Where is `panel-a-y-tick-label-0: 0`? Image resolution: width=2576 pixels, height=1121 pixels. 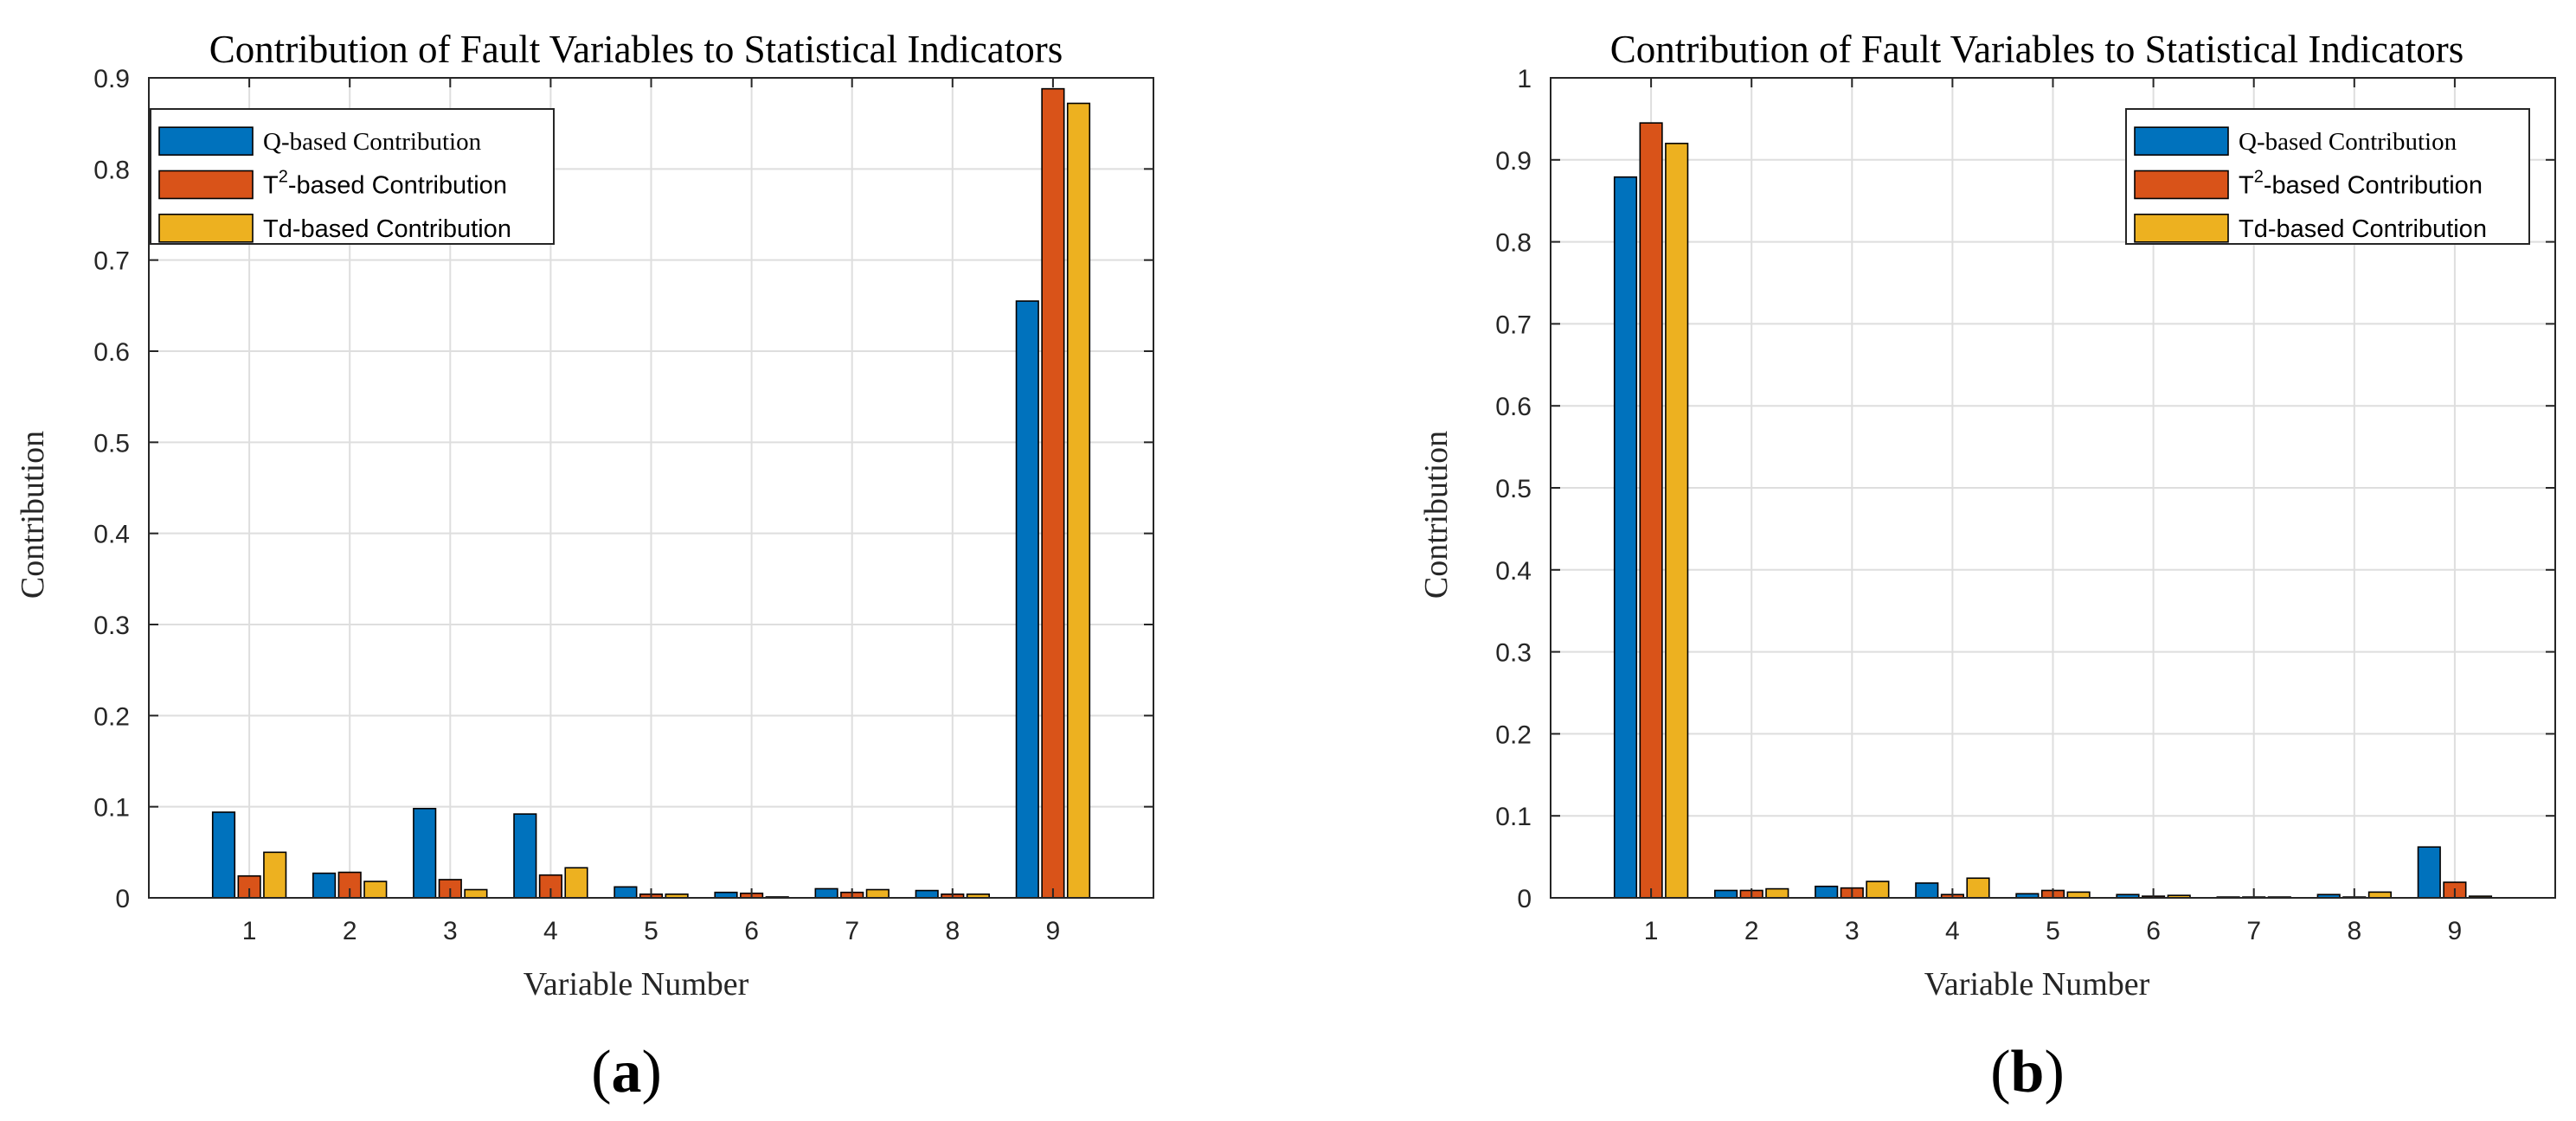 panel-a-y-tick-label-0: 0 is located at coordinates (123, 899).